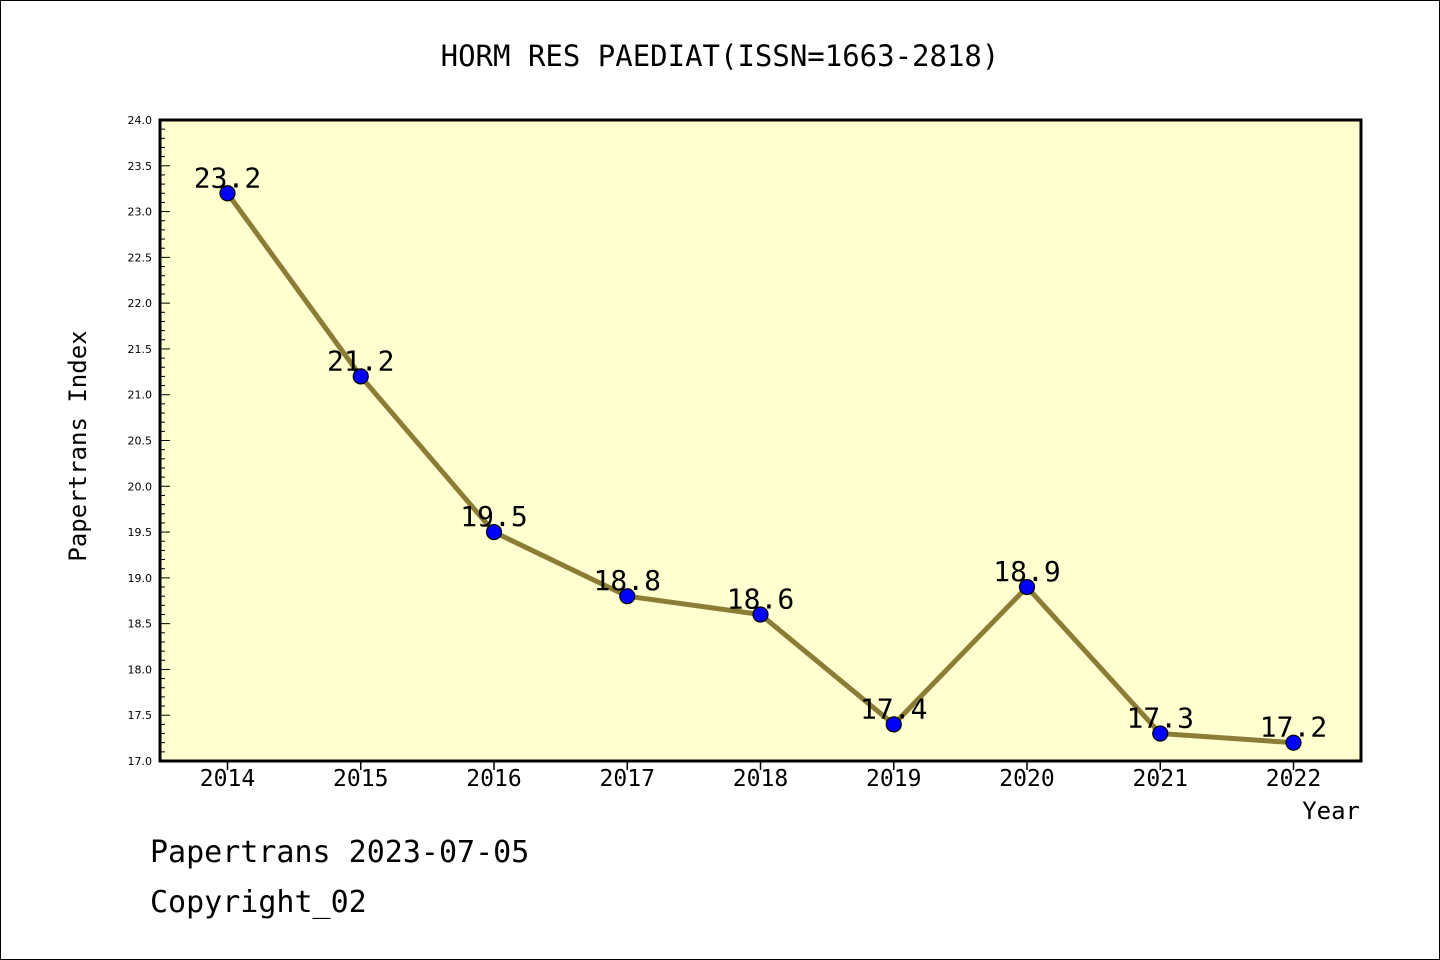  Describe the element at coordinates (140, 257) in the screenshot. I see `y-tick-label: 22.5` at that location.